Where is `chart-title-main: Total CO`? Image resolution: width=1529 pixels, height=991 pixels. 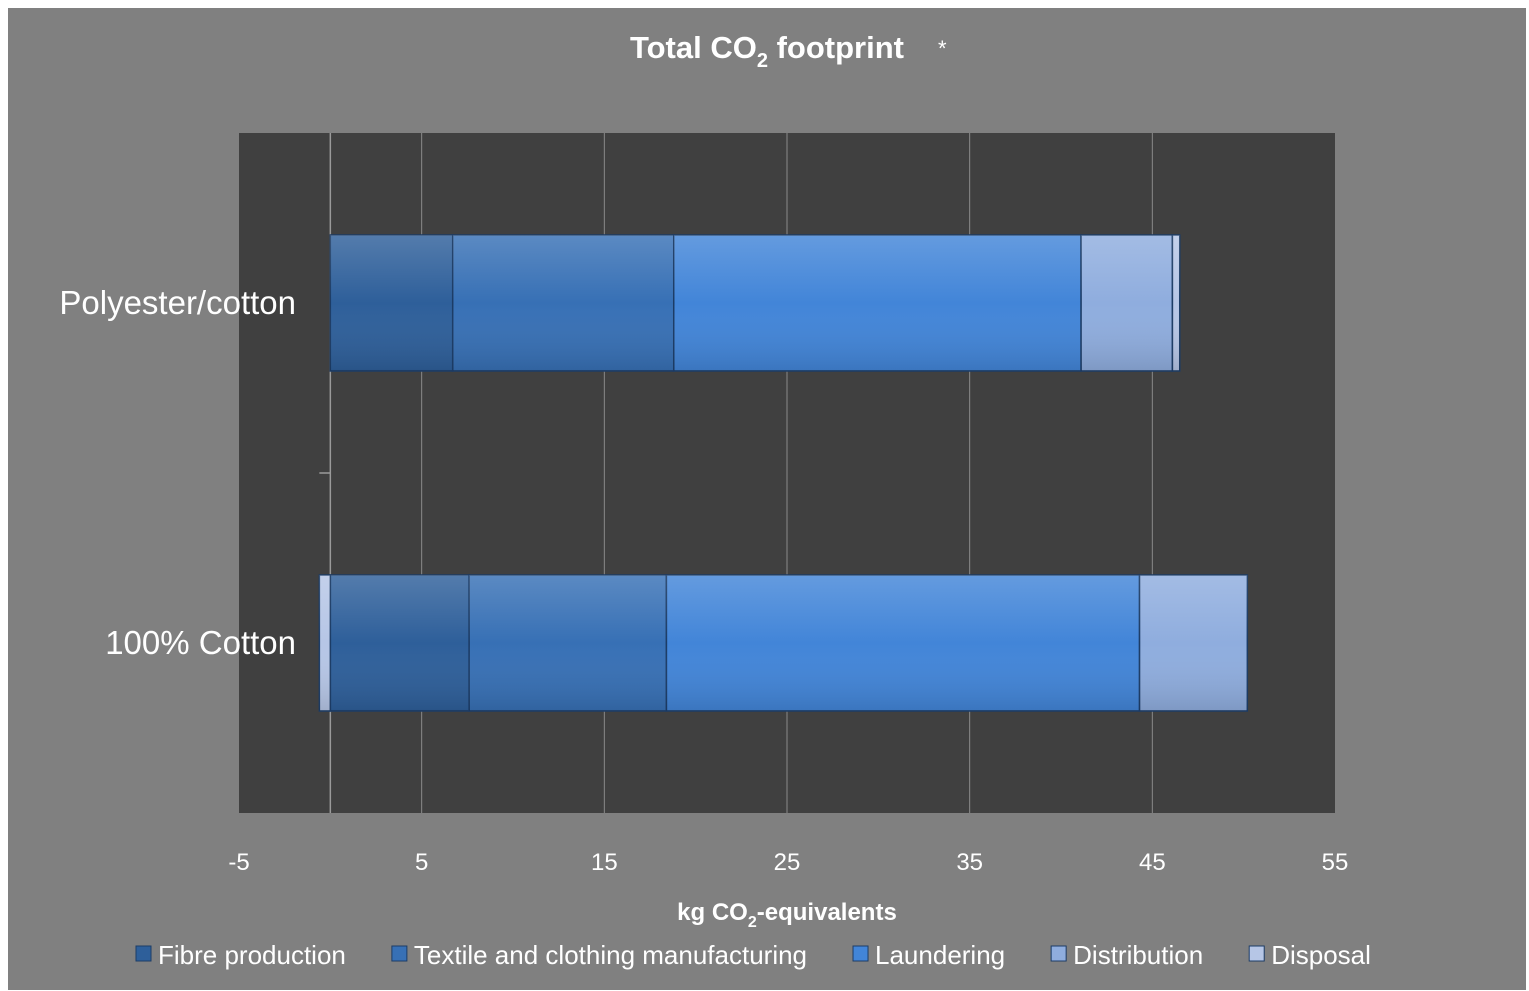 chart-title-main: Total CO is located at coordinates (693, 47).